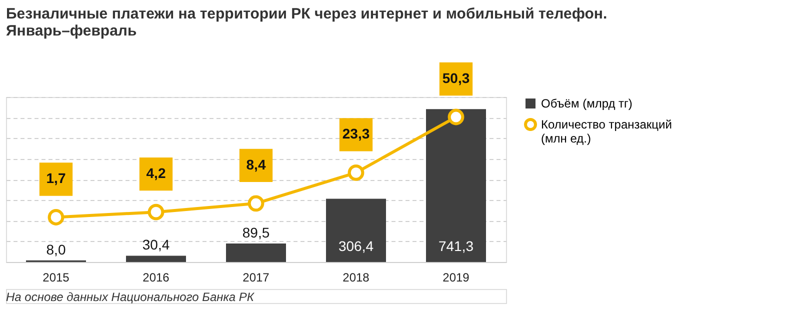 Image resolution: width=800 pixels, height=330 pixels. What do you see at coordinates (456, 78) in the screenshot?
I see `data-label: 50,3` at bounding box center [456, 78].